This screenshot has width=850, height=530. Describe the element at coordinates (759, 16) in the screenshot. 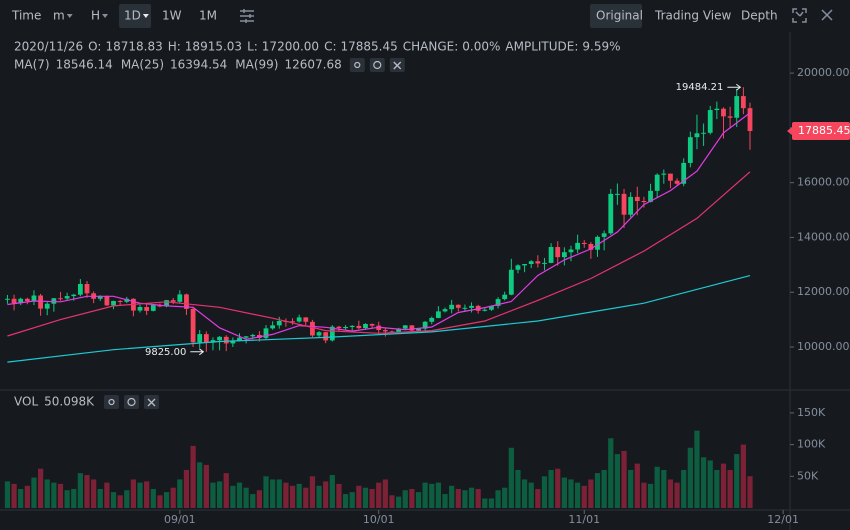

I see `view-button: Depth` at that location.